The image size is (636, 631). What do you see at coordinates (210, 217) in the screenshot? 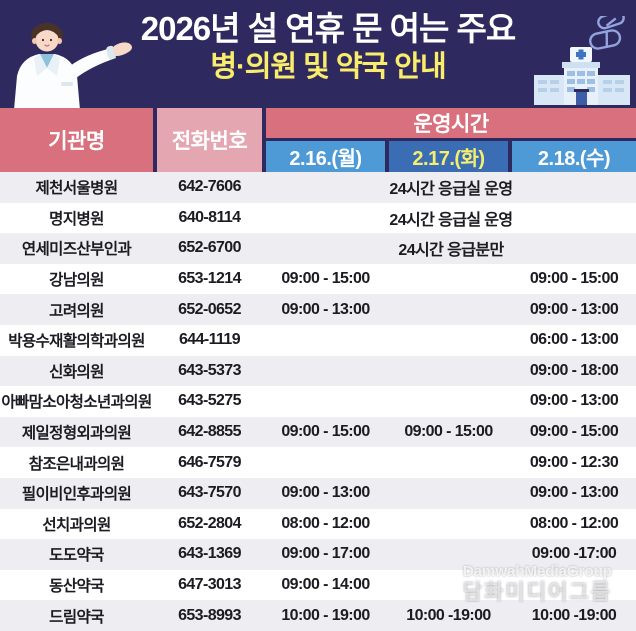
I see `phone-number: 640-8114` at bounding box center [210, 217].